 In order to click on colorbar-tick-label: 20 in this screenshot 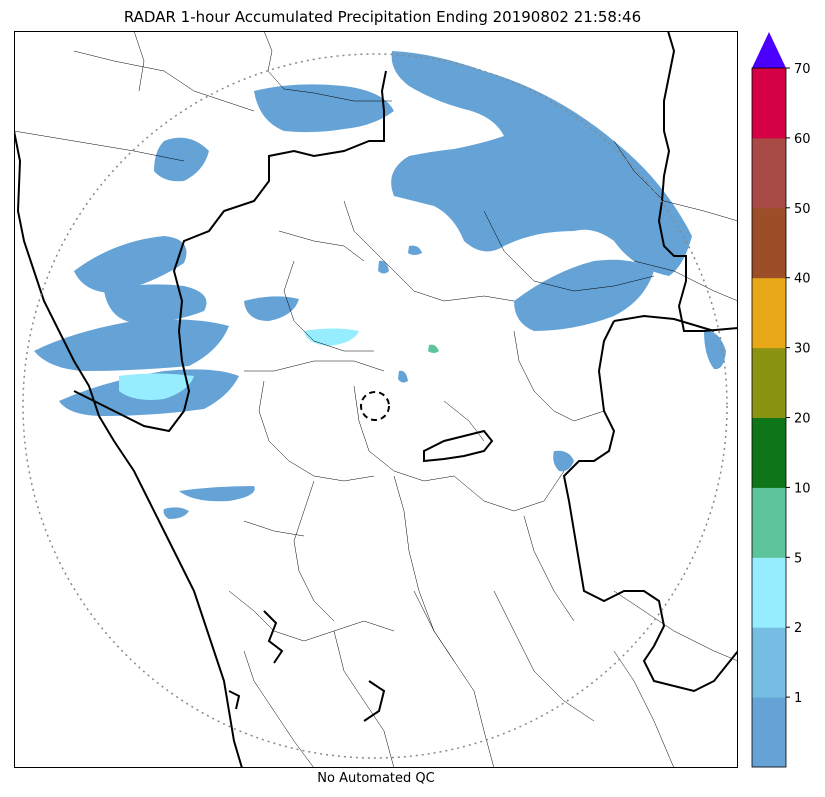, I will do `click(802, 419)`.